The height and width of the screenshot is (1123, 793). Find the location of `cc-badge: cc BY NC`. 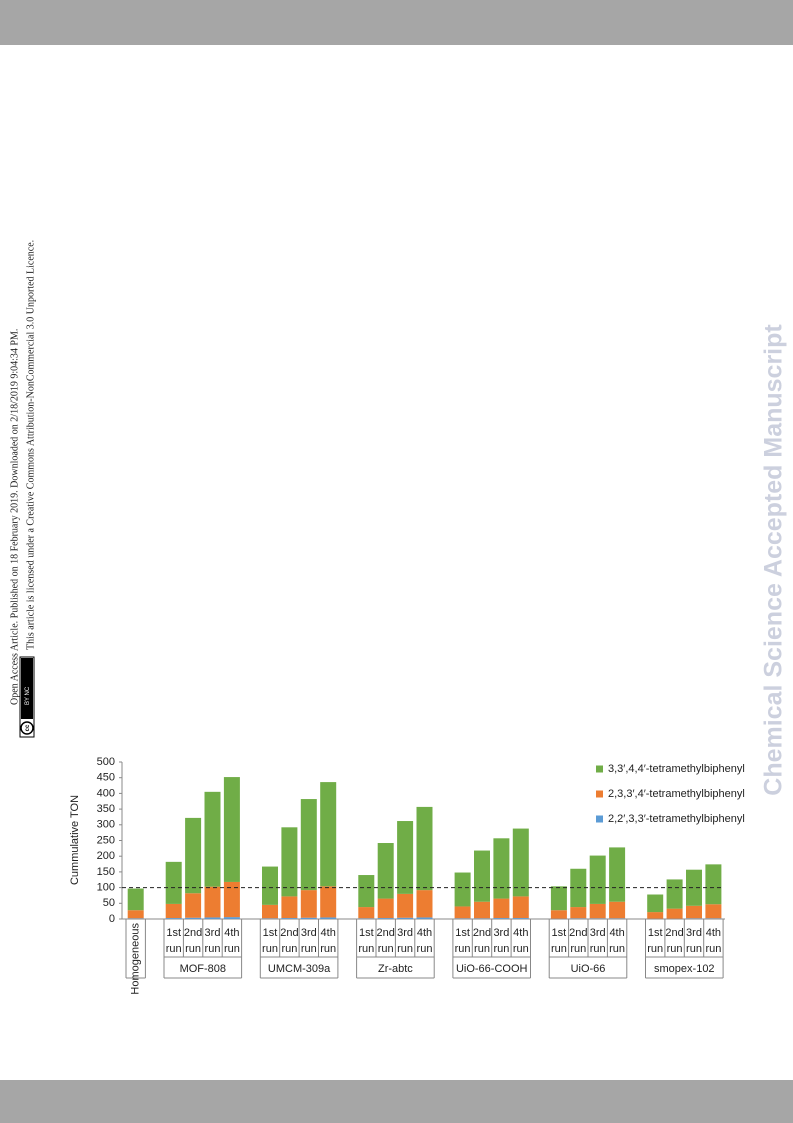

cc-badge: cc BY NC is located at coordinates (27, 697).